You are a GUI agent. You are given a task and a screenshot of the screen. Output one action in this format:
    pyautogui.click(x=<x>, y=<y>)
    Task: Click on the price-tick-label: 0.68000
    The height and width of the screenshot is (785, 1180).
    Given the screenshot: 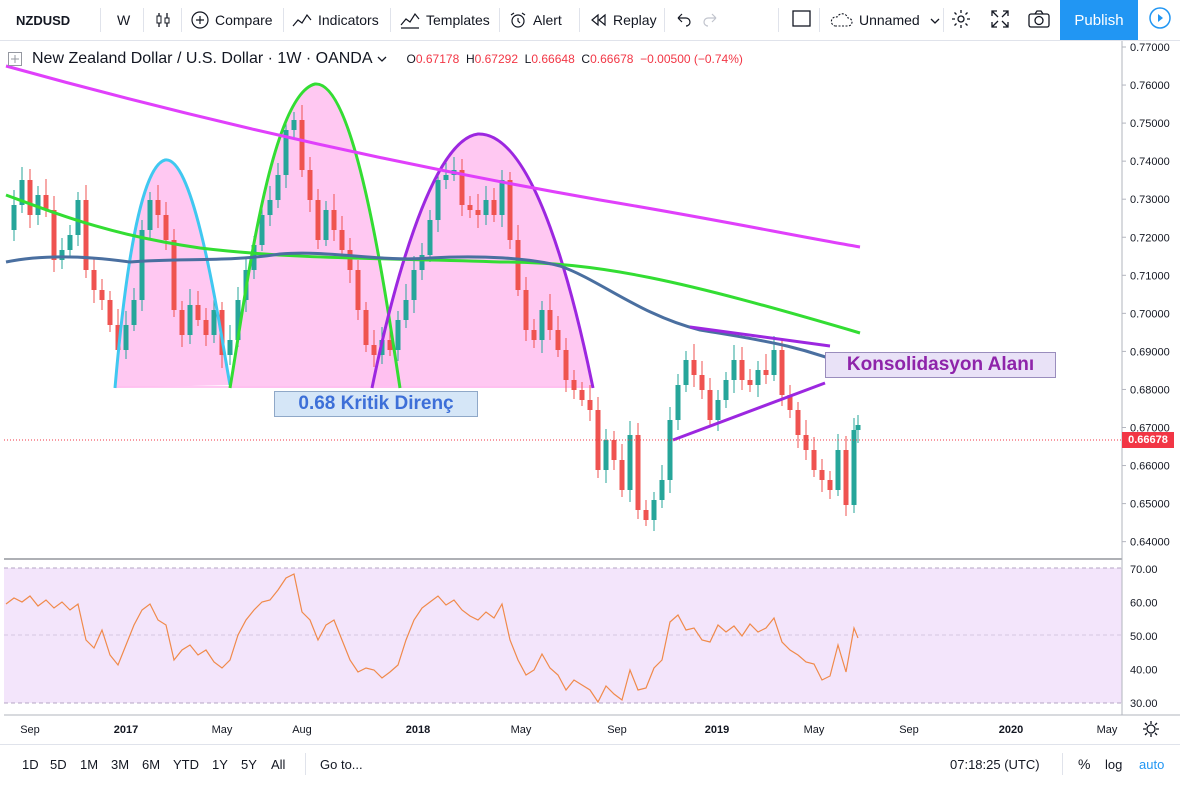 What is the action you would take?
    pyautogui.click(x=1150, y=390)
    